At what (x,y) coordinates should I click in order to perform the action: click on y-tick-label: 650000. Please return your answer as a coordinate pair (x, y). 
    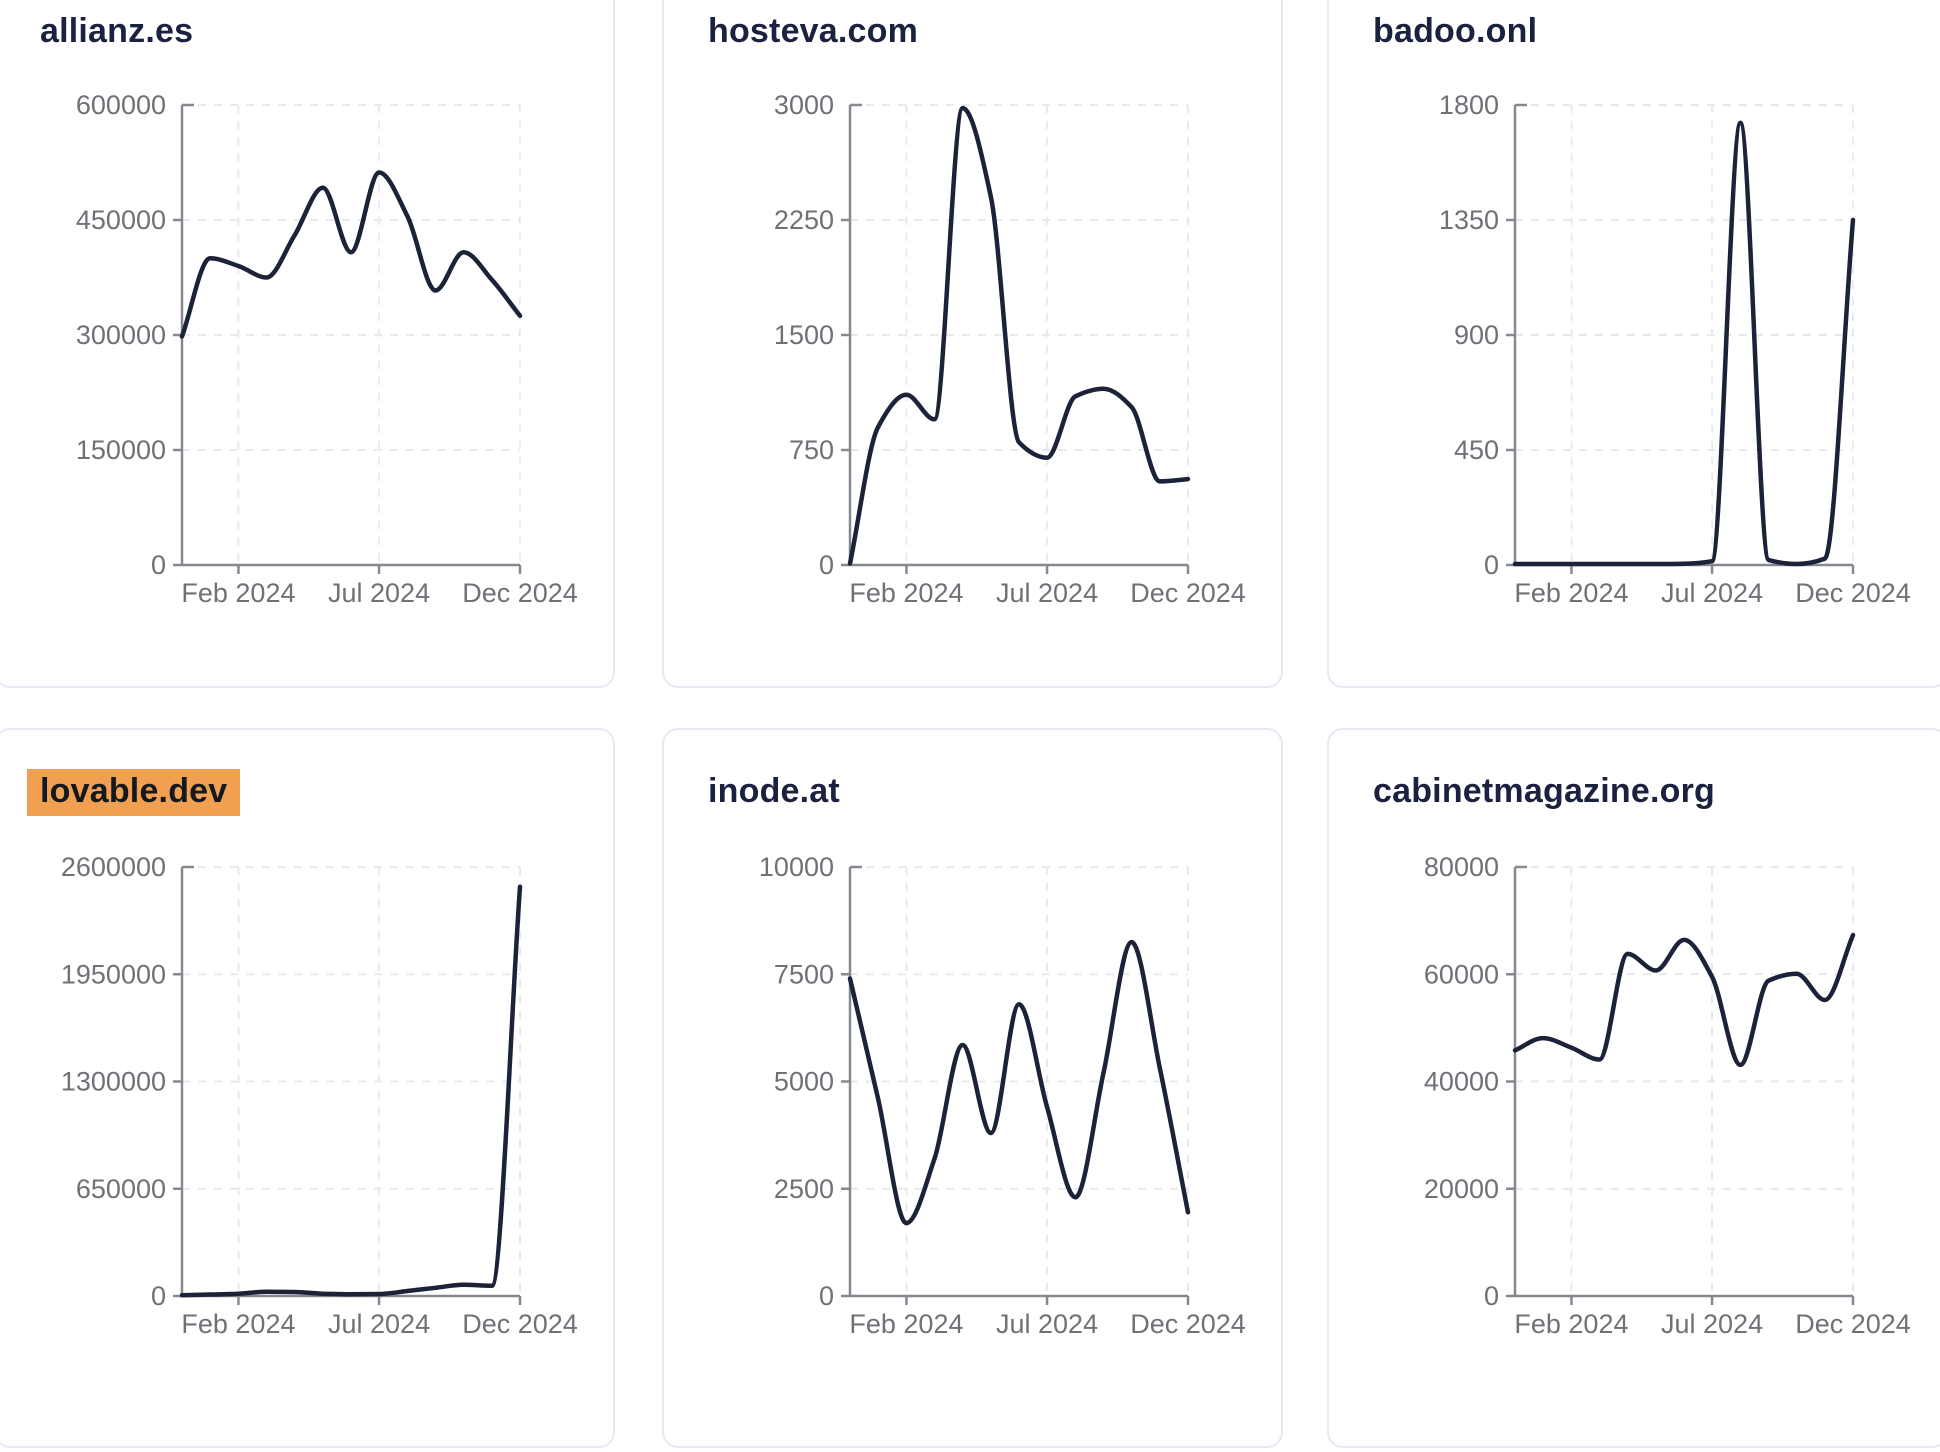
    Looking at the image, I should click on (121, 1189).